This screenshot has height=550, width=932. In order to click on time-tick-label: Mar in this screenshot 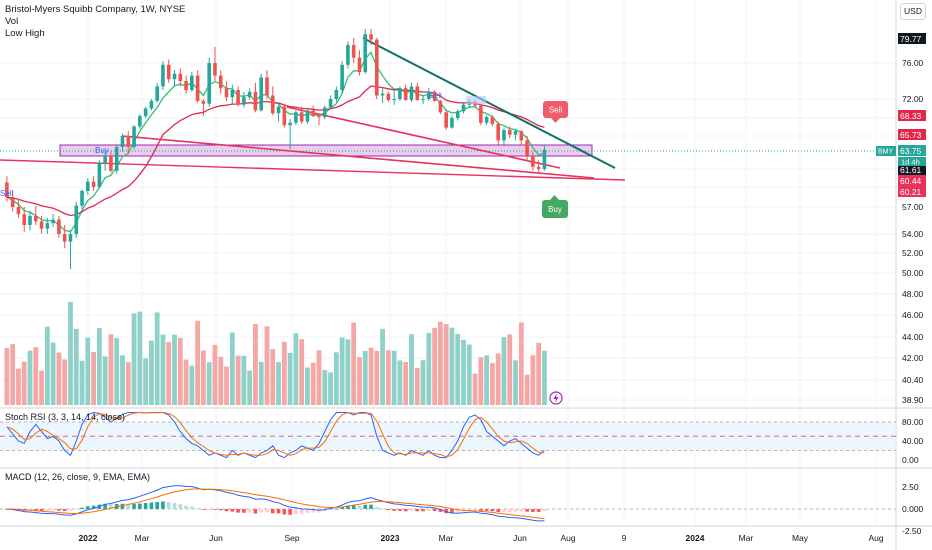, I will do `click(746, 538)`.